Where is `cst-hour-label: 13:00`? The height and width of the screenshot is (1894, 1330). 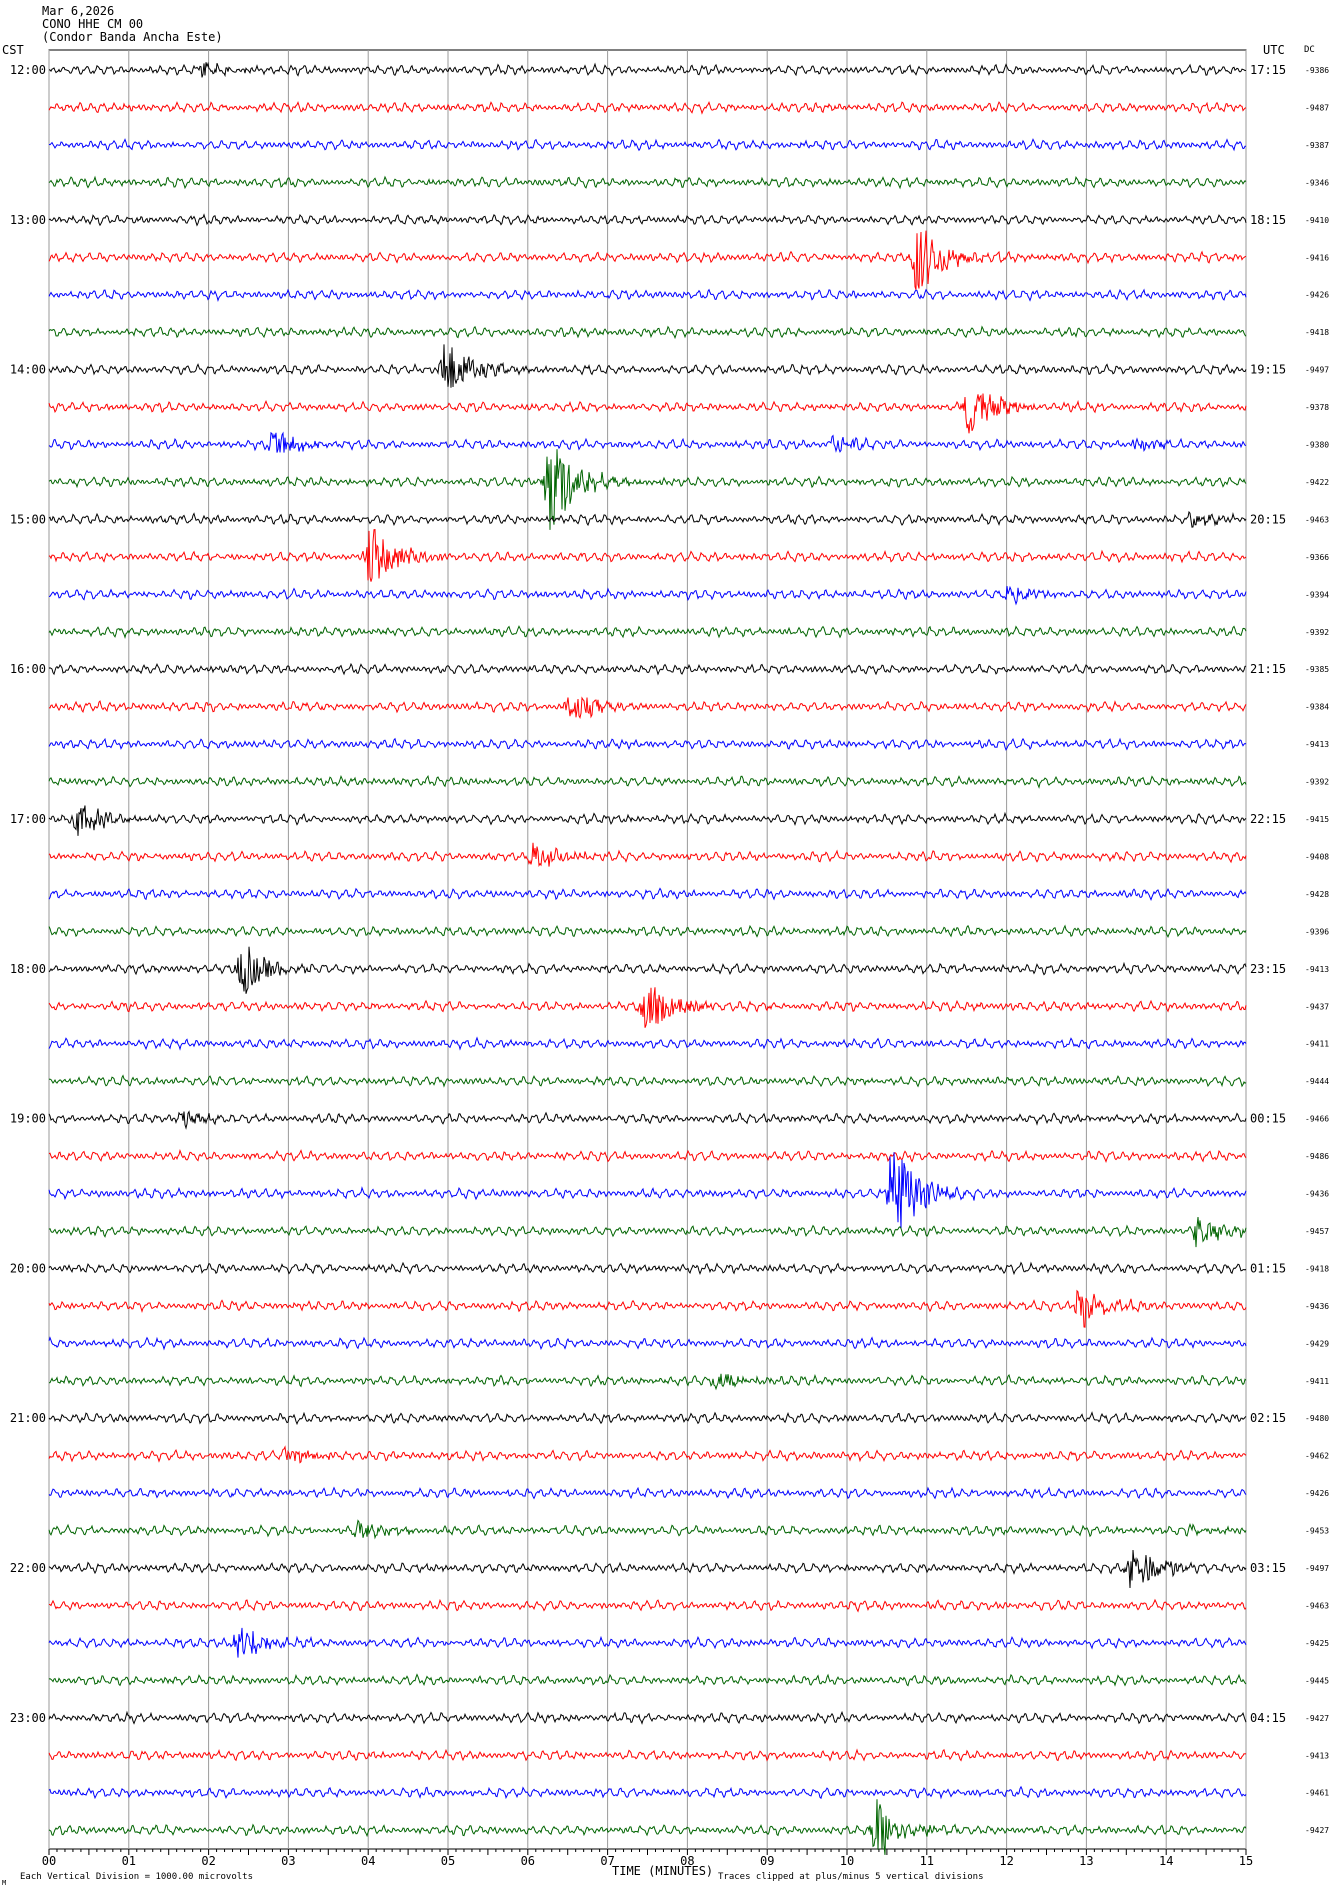 cst-hour-label: 13:00 is located at coordinates (28, 220).